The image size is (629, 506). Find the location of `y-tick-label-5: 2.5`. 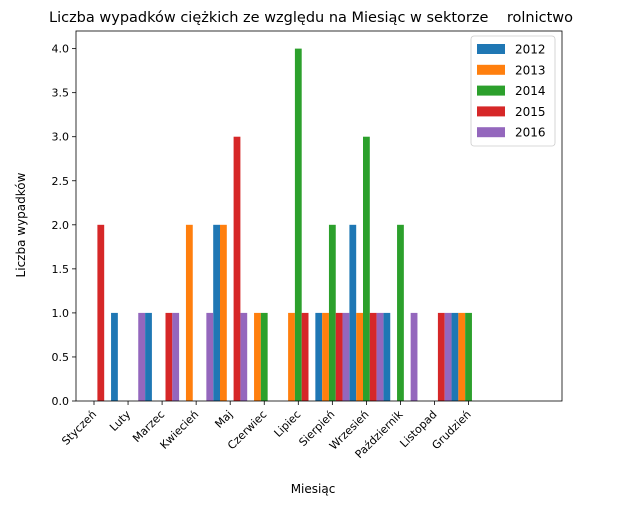

y-tick-label-5: 2.5 is located at coordinates (61, 181).